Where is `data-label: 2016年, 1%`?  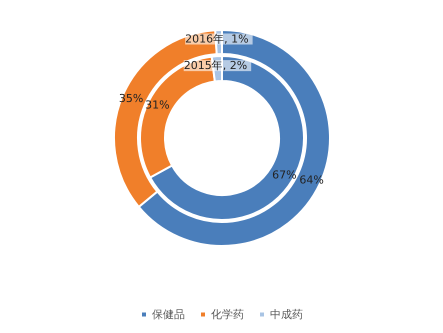 data-label: 2016年, 1% is located at coordinates (217, 39).